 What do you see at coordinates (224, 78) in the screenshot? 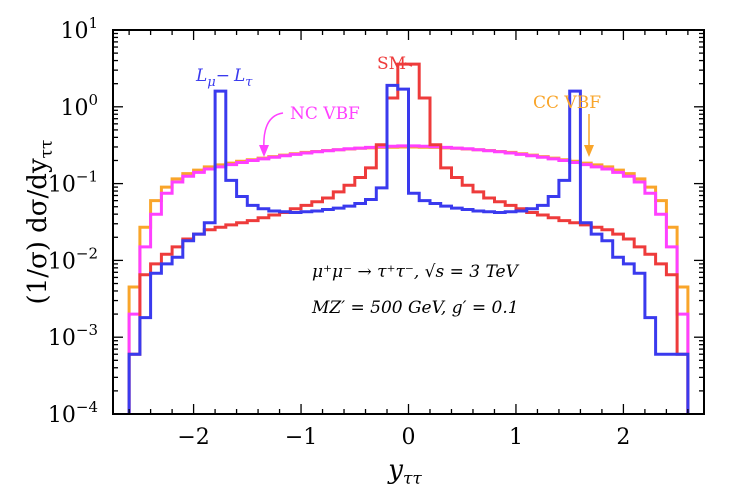
I see `lmu-ltau-label: Lμ− Lτ` at bounding box center [224, 78].